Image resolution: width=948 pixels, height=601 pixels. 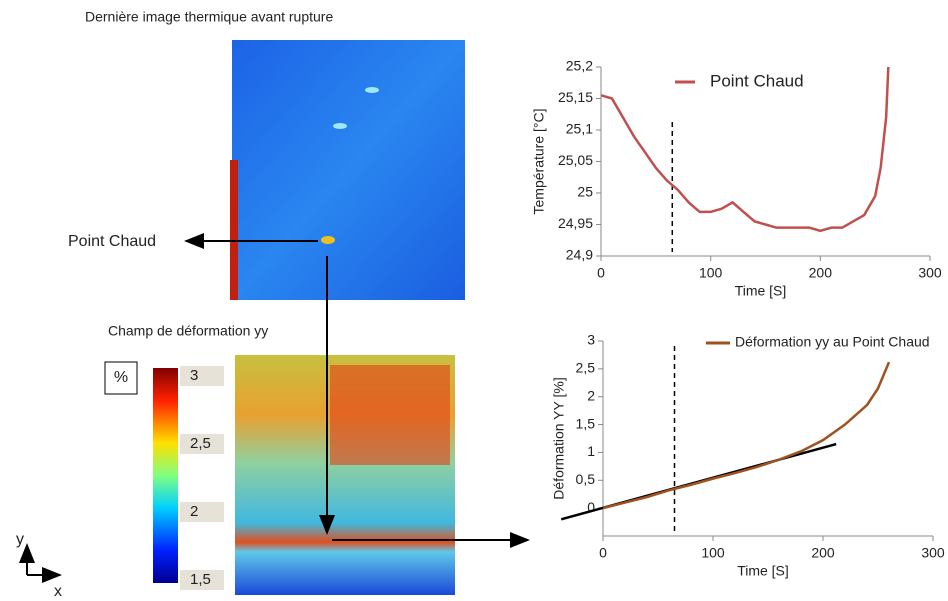 I want to click on colorbar-unit: %, so click(x=121, y=377).